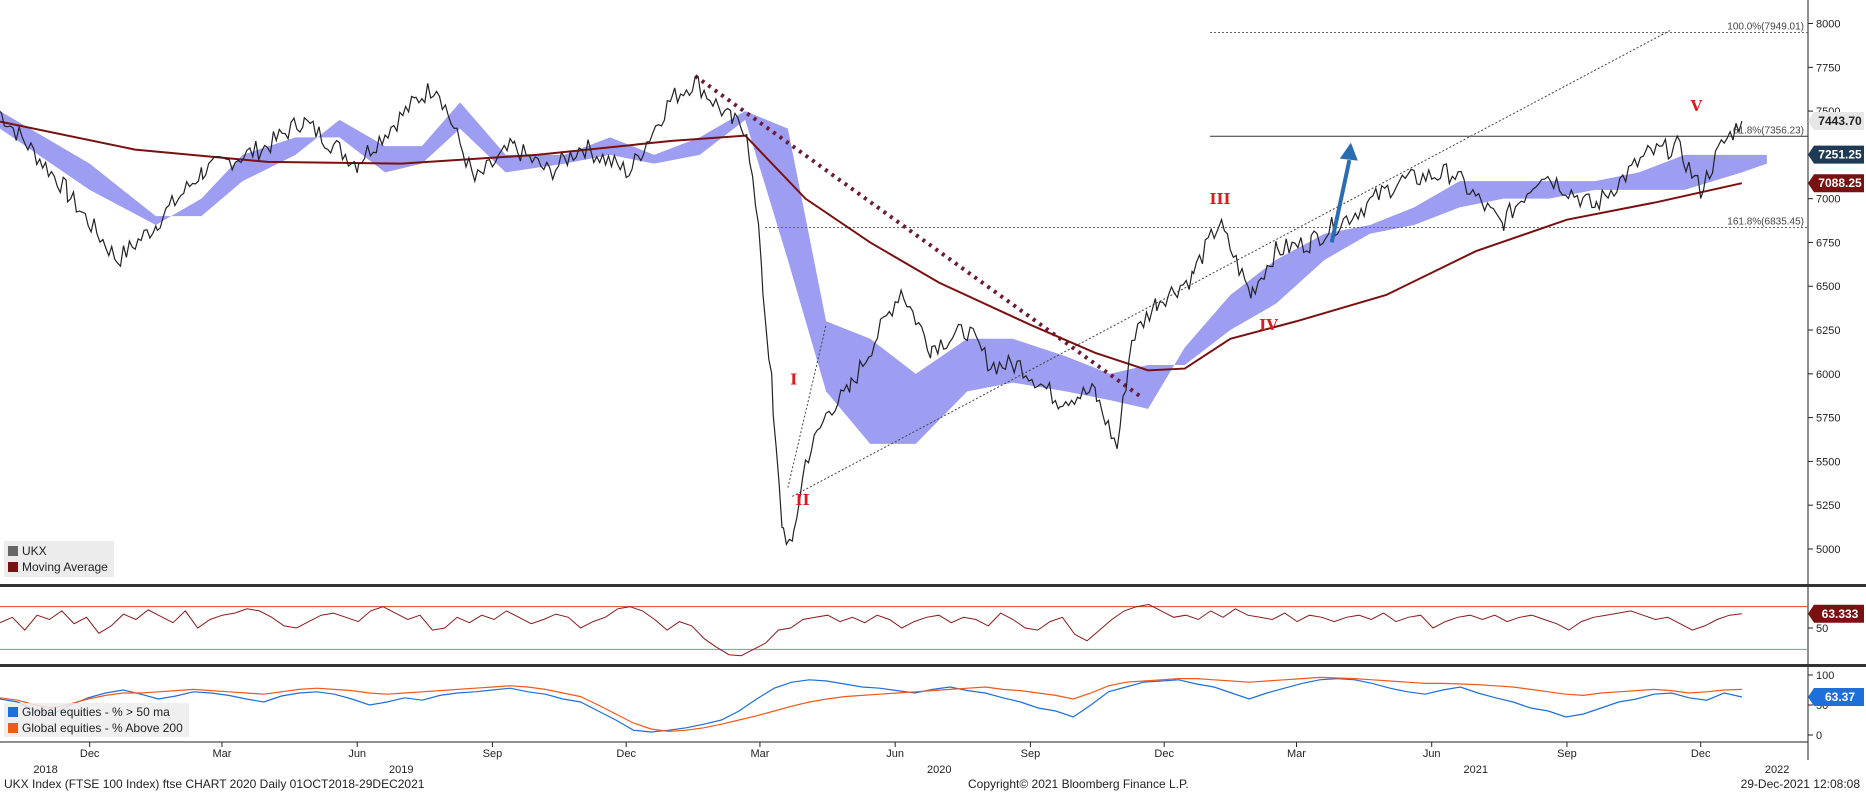  What do you see at coordinates (1840, 614) in the screenshot?
I see `rsi-price-tag-0-text: 63.333` at bounding box center [1840, 614].